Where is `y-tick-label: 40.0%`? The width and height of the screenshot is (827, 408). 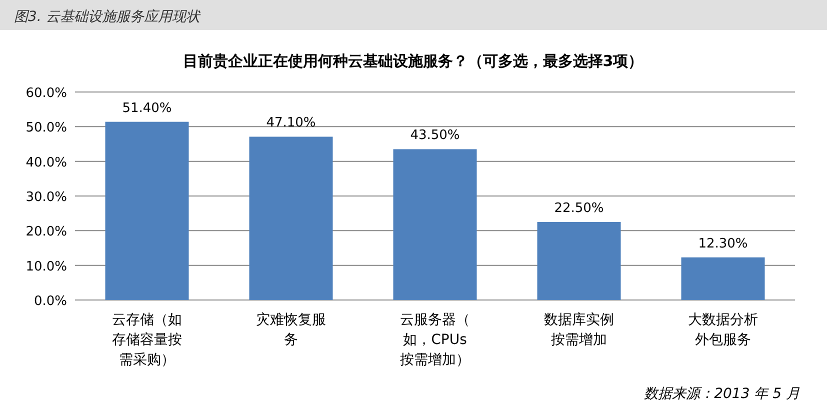 y-tick-label: 40.0% is located at coordinates (46, 162).